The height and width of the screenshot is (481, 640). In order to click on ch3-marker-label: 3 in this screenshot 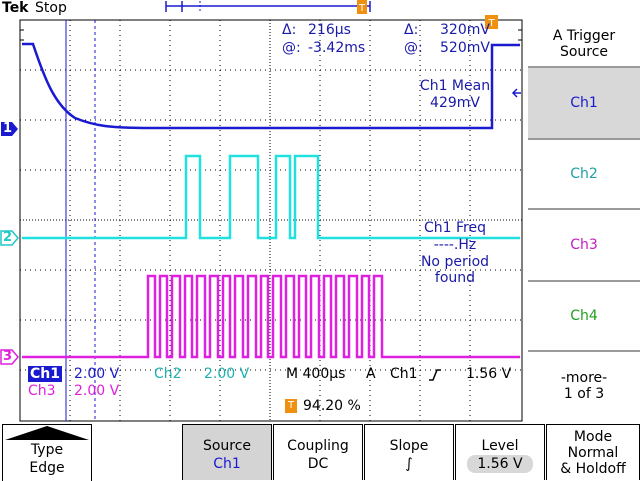, I will do `click(8, 356)`.